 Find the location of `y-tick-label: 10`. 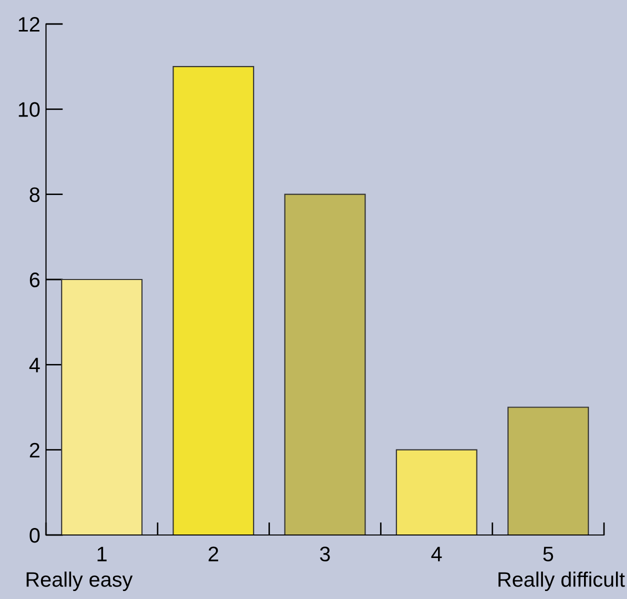

y-tick-label: 10 is located at coordinates (29, 109).